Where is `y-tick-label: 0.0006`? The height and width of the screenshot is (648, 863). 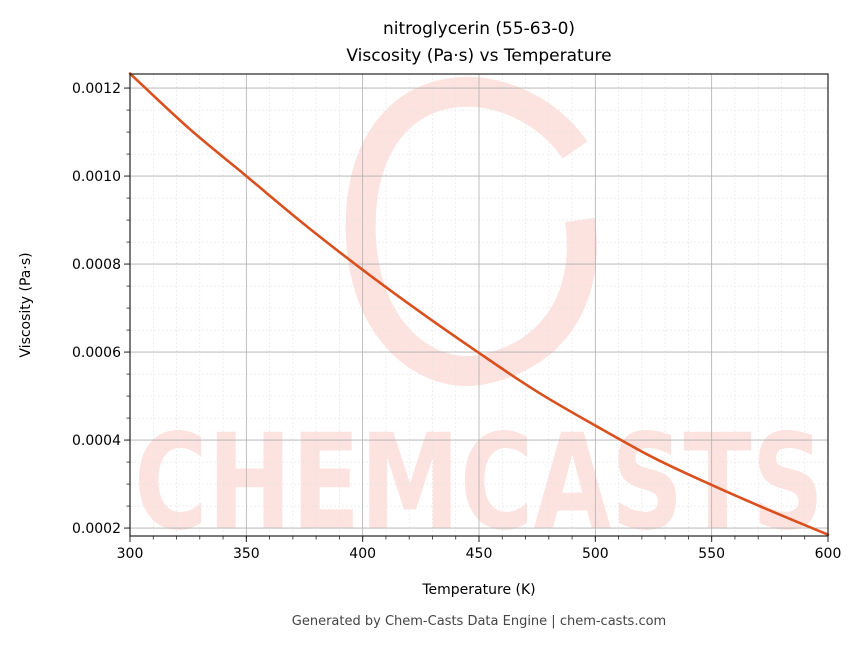
y-tick-label: 0.0006 is located at coordinates (96, 353).